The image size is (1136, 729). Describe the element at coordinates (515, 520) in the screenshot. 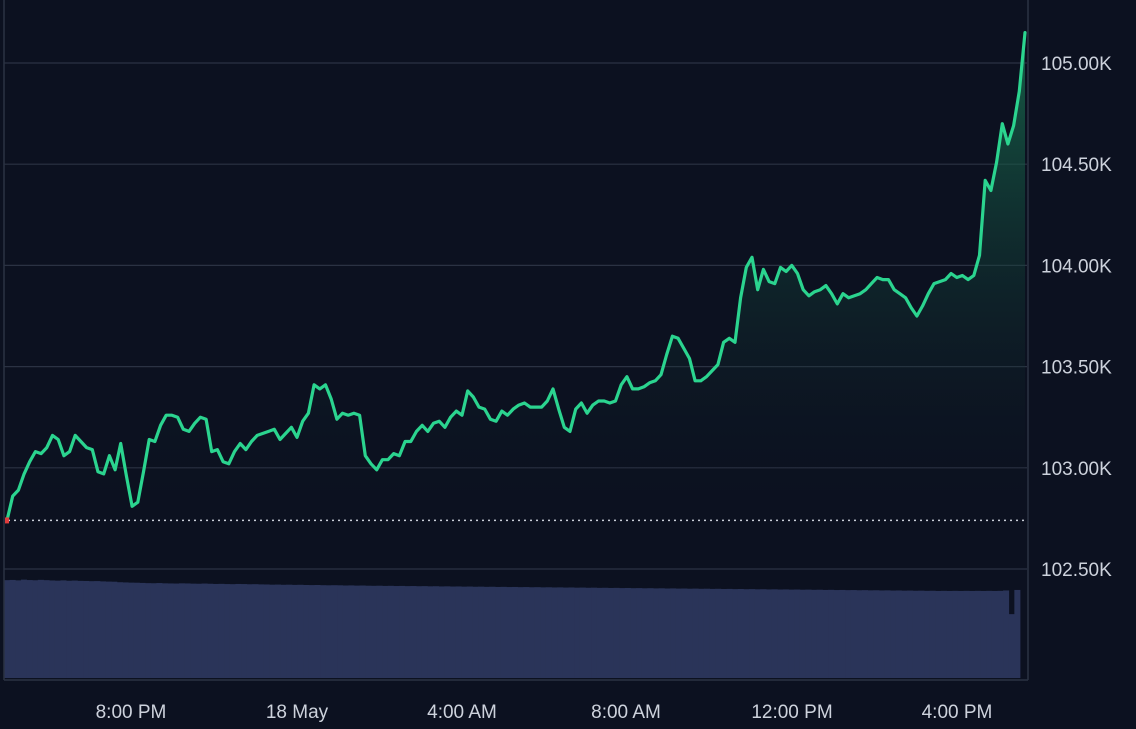

I see `reference-layer` at that location.